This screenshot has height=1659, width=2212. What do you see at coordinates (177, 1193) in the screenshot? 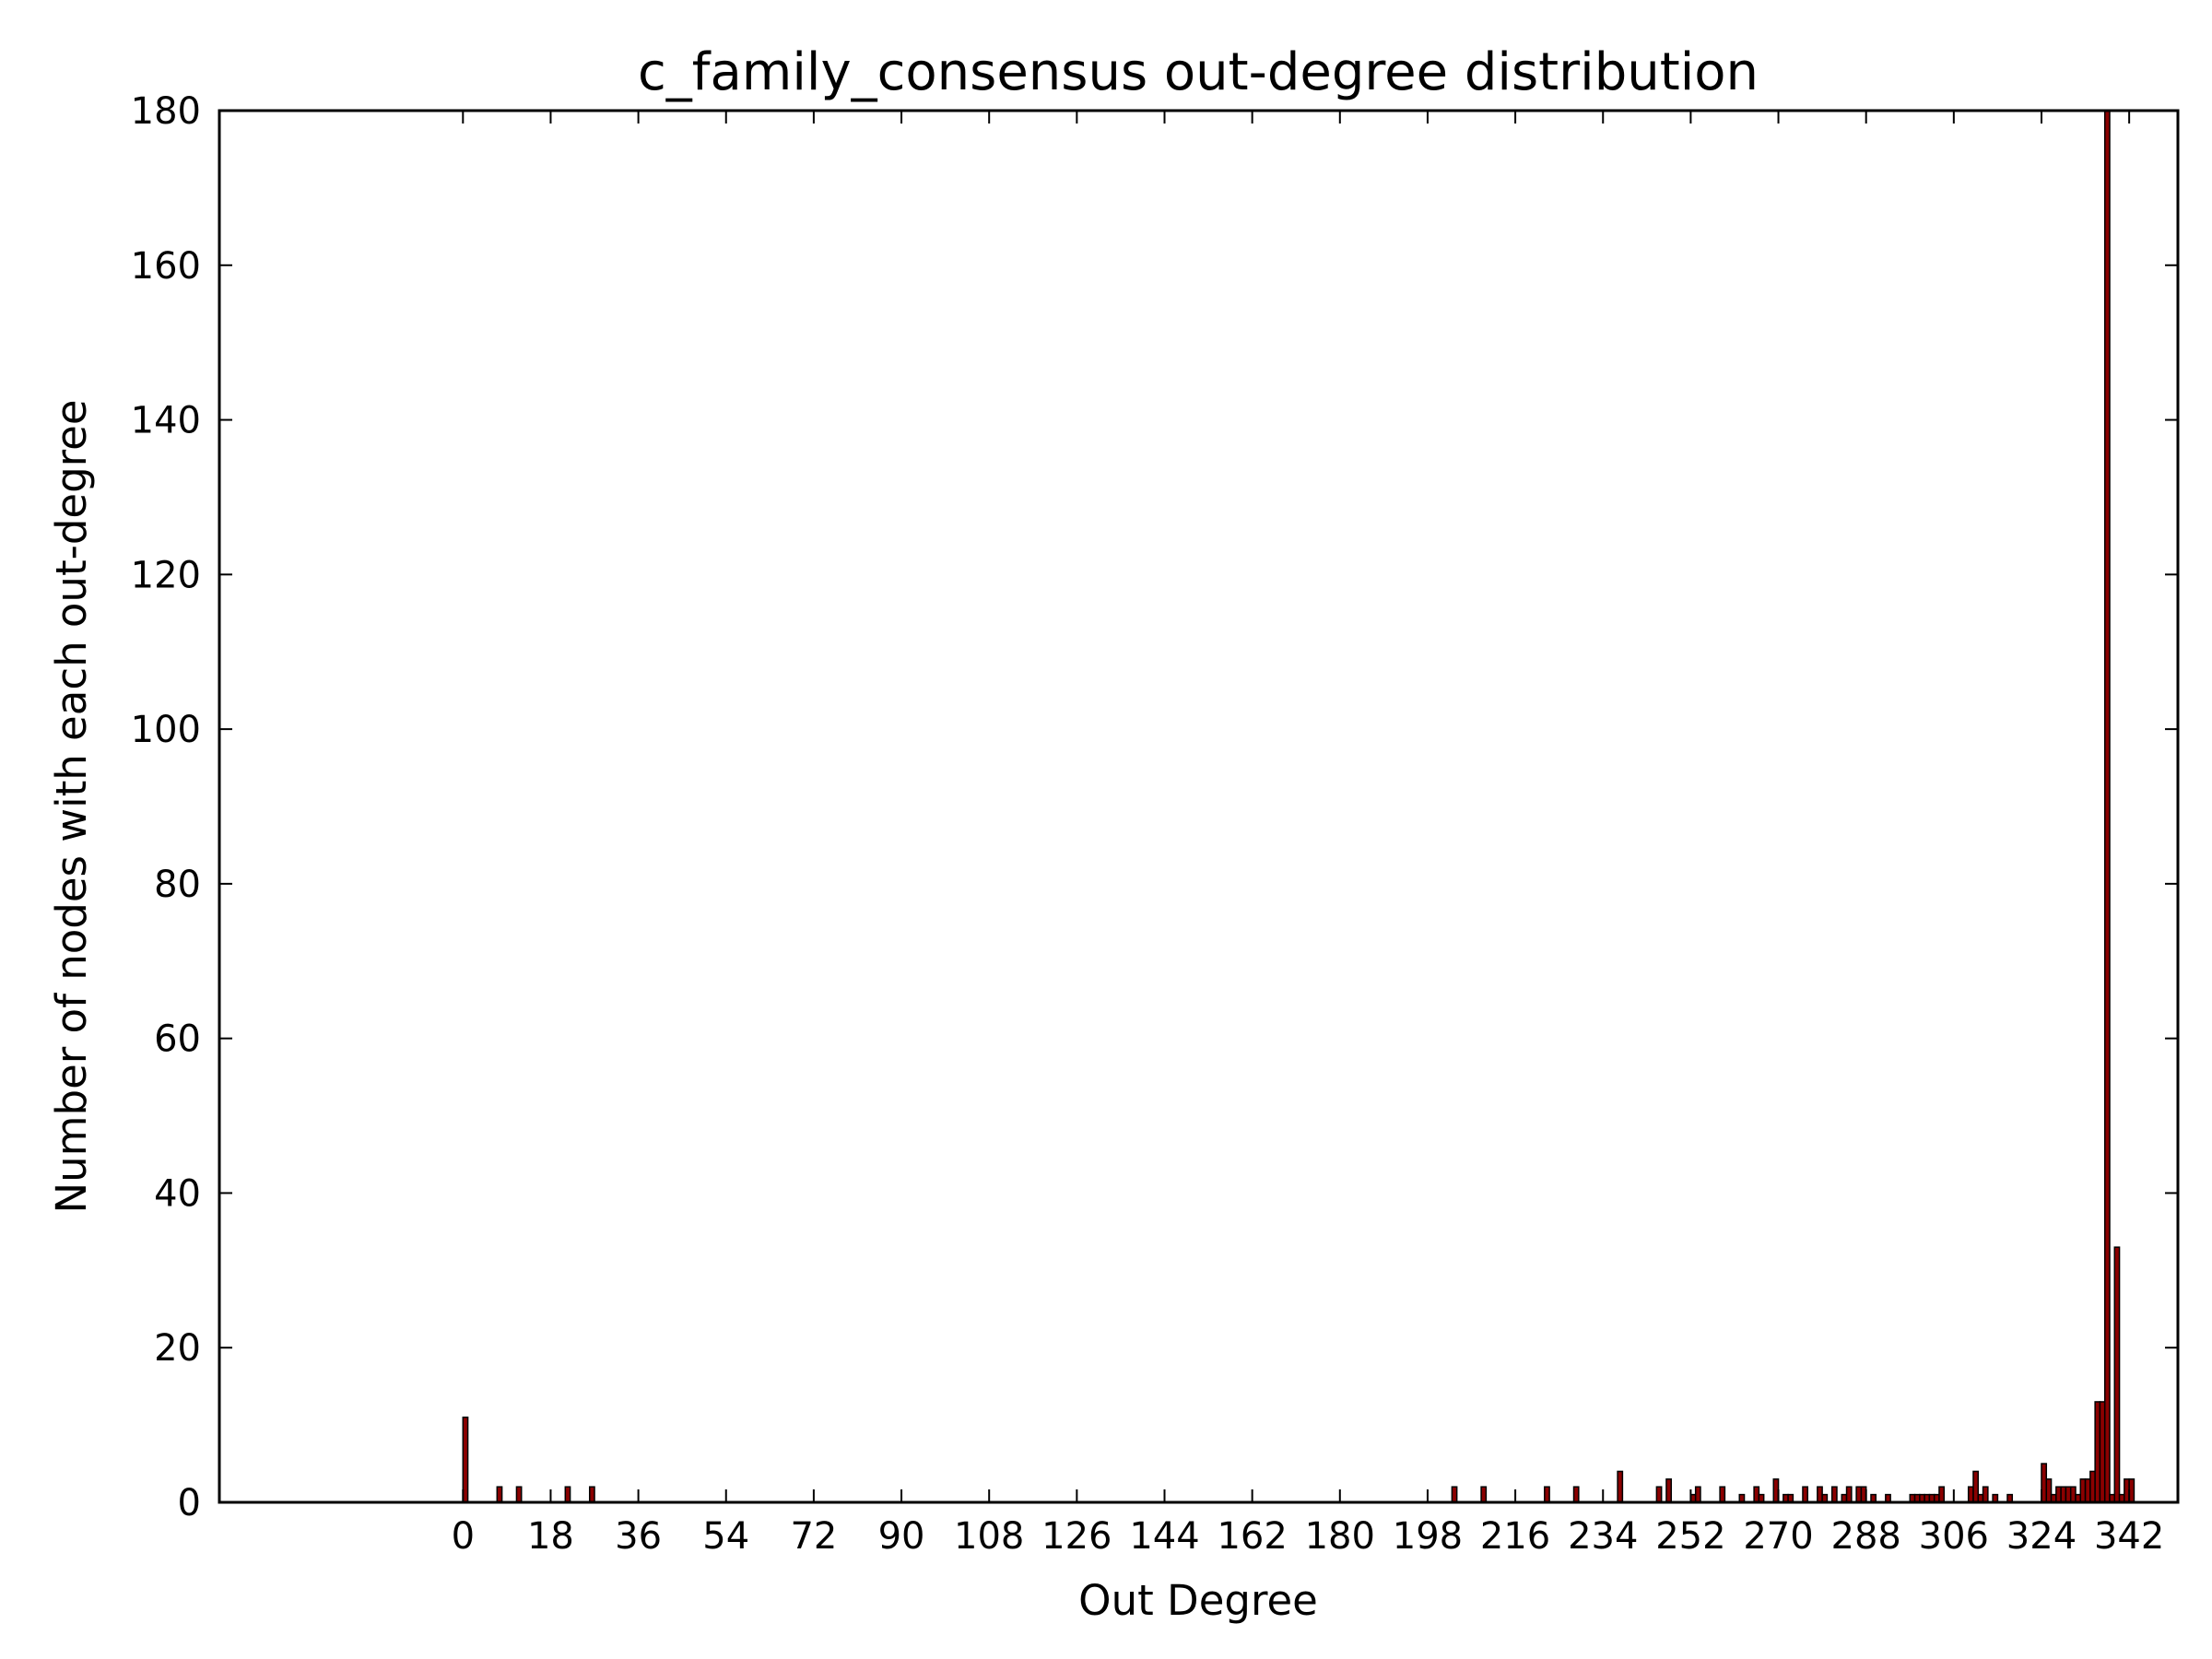
I see `y-tick-label: 40` at bounding box center [177, 1193].